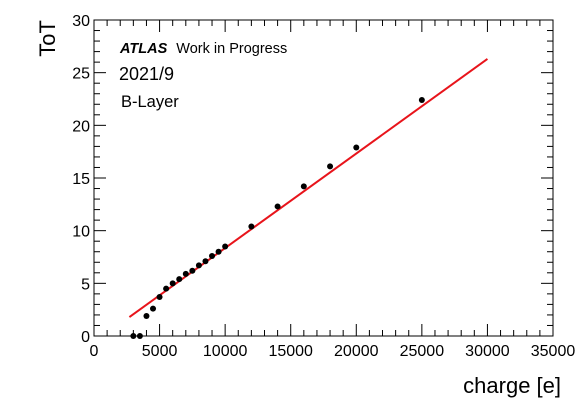 Image resolution: width=587 pixels, height=414 pixels. I want to click on x-tick-label: 5000, so click(160, 351).